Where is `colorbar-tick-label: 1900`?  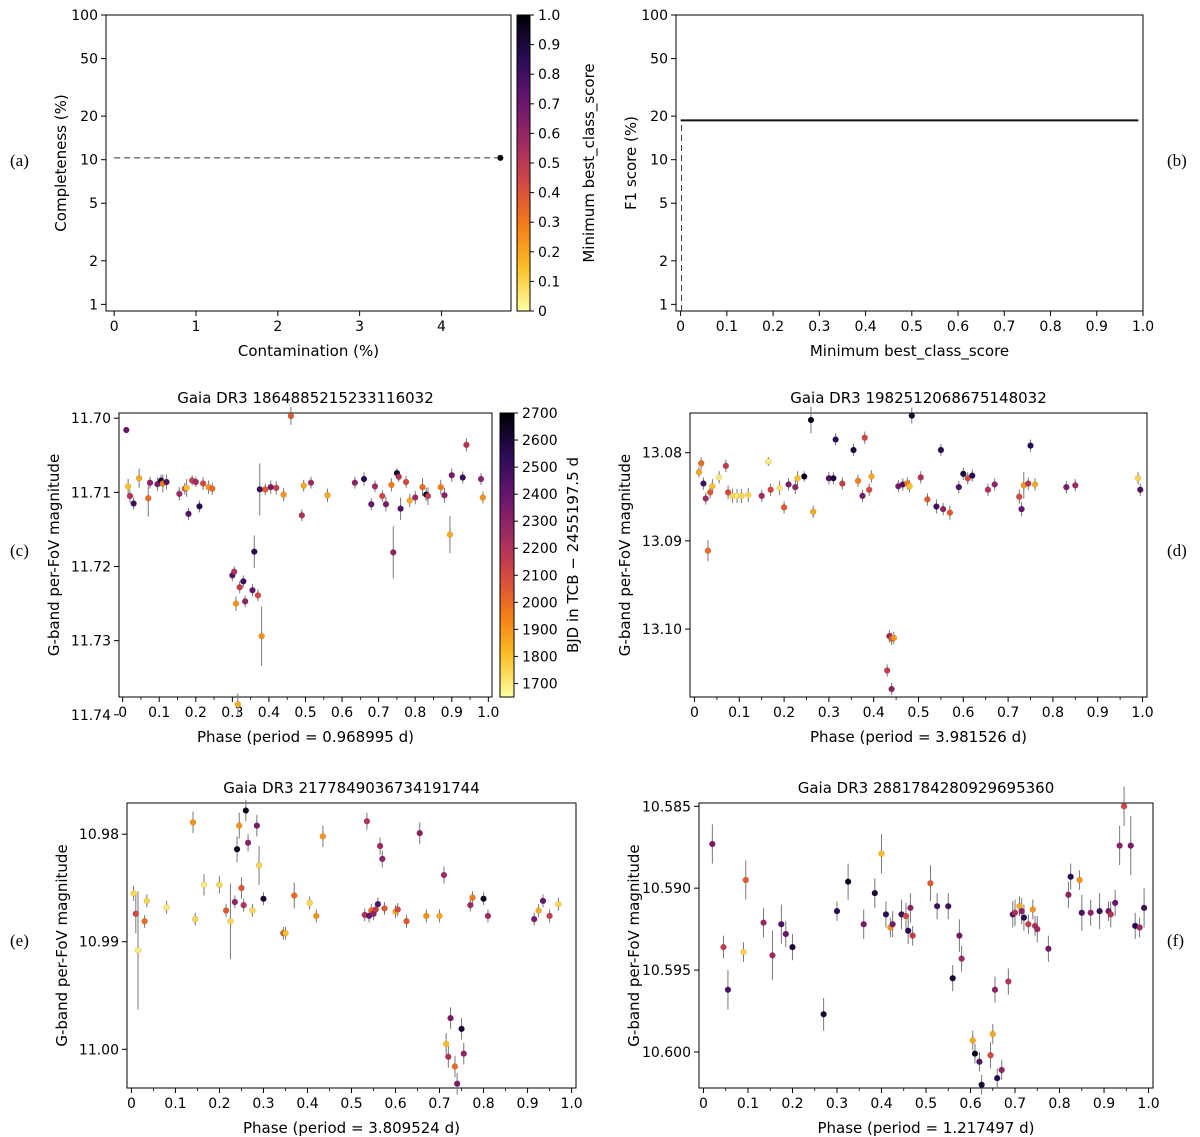
colorbar-tick-label: 1900 is located at coordinates (540, 630).